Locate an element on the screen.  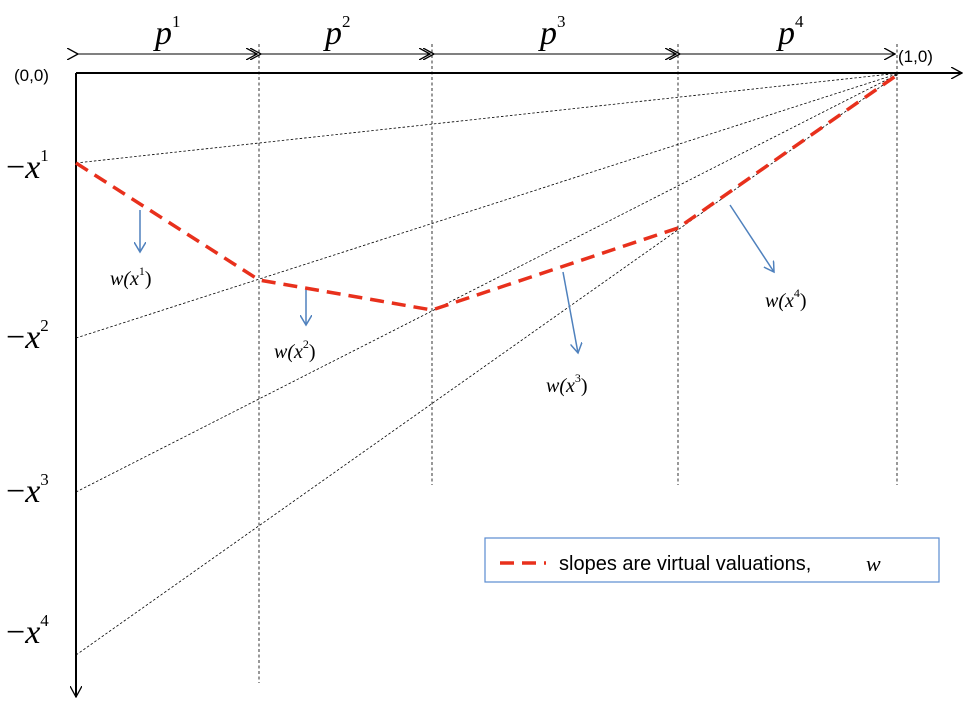
end-point-label: (1,0) is located at coordinates (915, 56).